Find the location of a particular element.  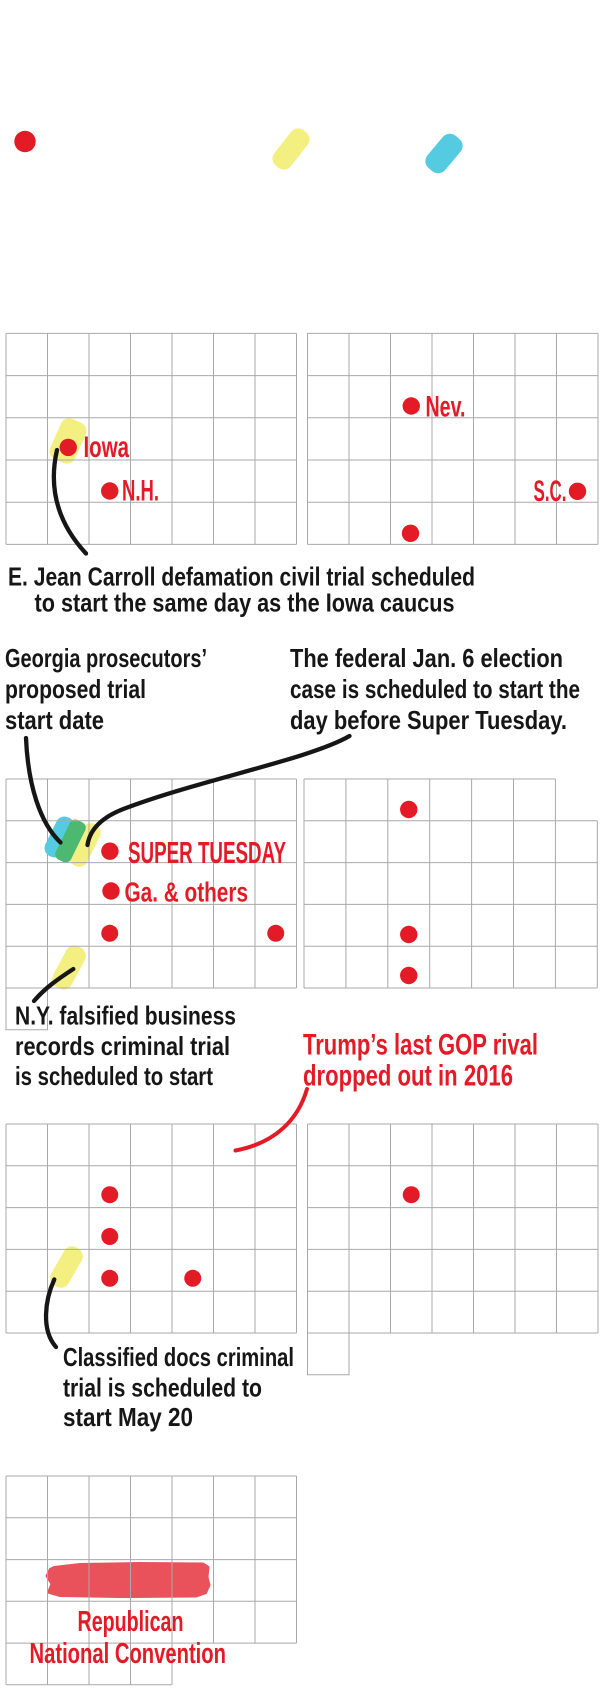

svg-text: N.Y. falsified business is located at coordinates (125, 1016).